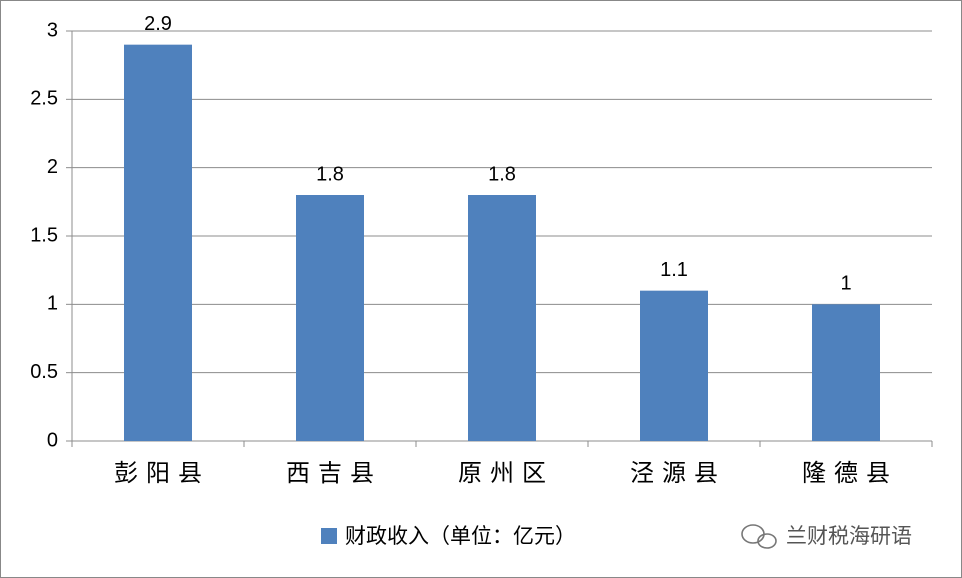  I want to click on y-tick-label: 2.5, so click(44, 99).